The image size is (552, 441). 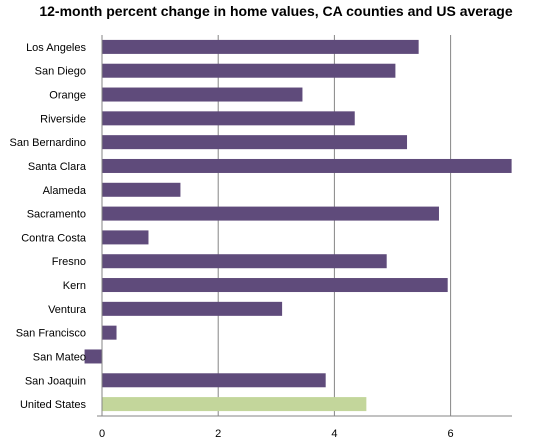 What do you see at coordinates (218, 434) in the screenshot?
I see `x-tick-label-2: 2` at bounding box center [218, 434].